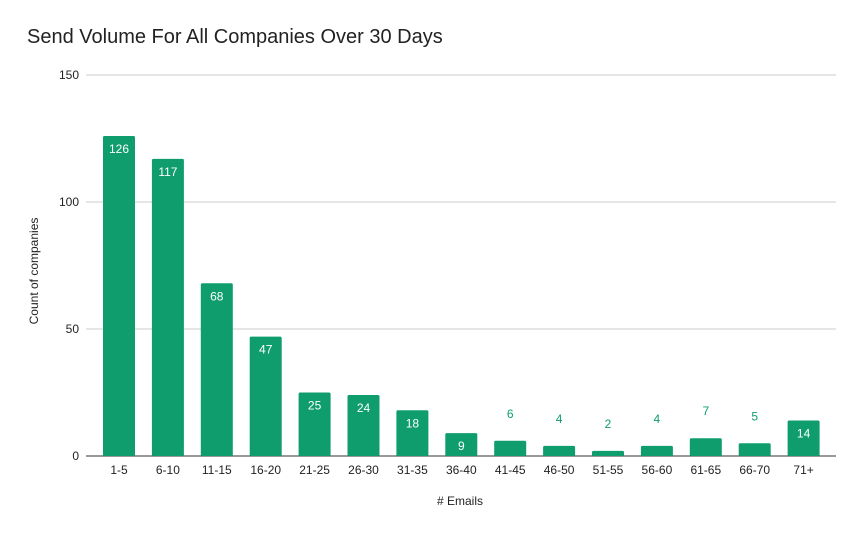 Image resolution: width=862 pixels, height=535 pixels. What do you see at coordinates (266, 350) in the screenshot?
I see `data-label: 47` at bounding box center [266, 350].